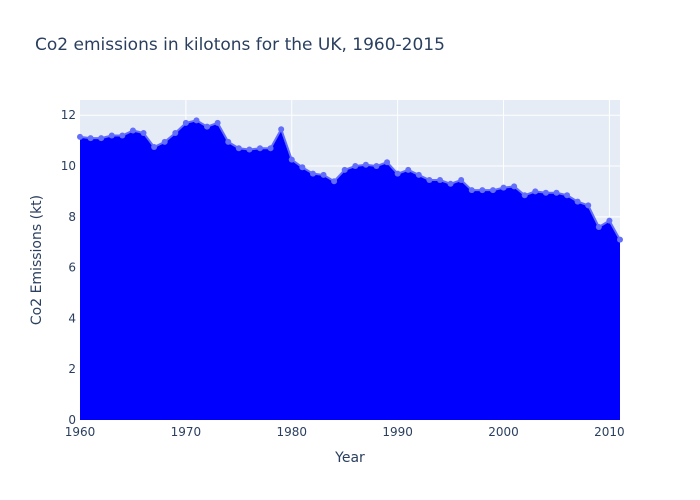 The height and width of the screenshot is (500, 700). Describe the element at coordinates (196, 120) in the screenshot. I see `data-point-1971` at that location.